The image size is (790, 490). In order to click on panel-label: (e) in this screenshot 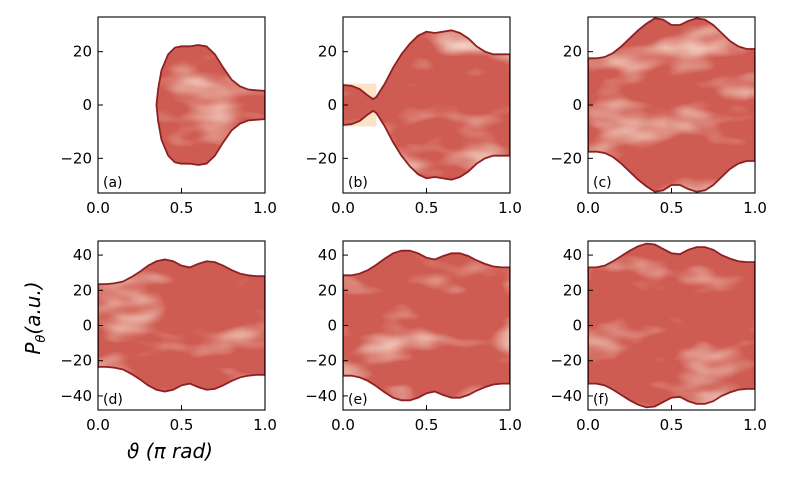, I will do `click(358, 400)`.